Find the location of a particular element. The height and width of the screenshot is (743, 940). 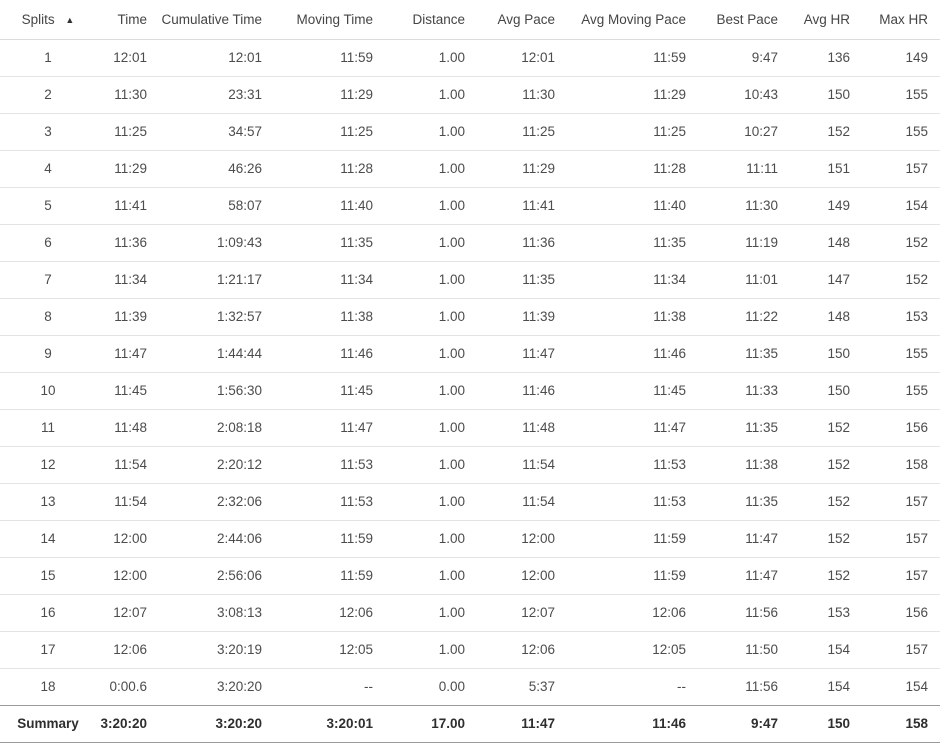

column-header-avg-pace: Avg Pace is located at coordinates (522, 20).